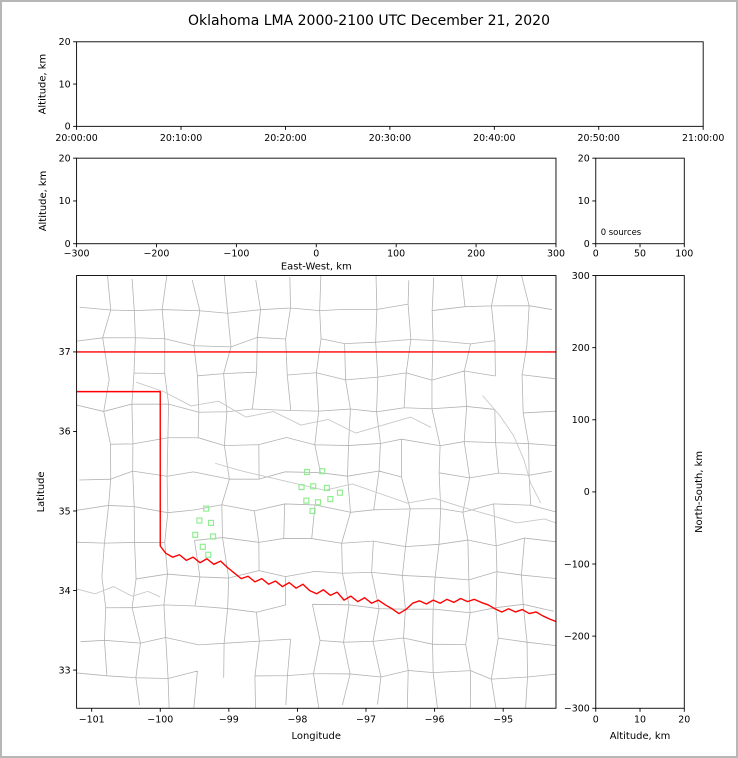  What do you see at coordinates (316, 267) in the screenshot?
I see `axis-label: East-West, km` at bounding box center [316, 267].